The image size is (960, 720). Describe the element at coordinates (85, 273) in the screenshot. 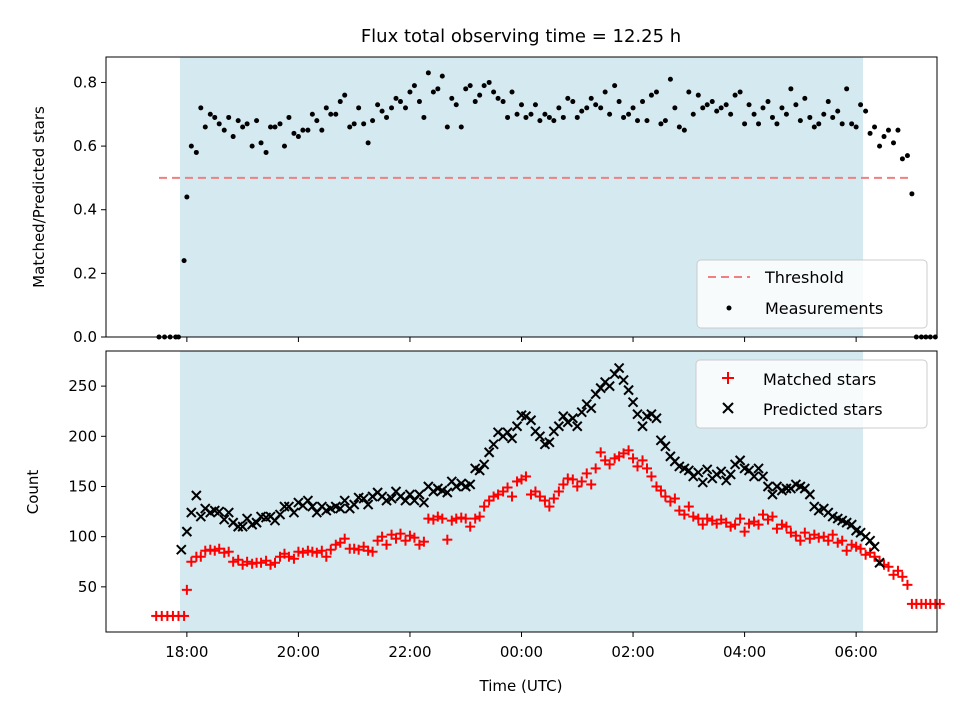

I see `y-tick-label: 0.2` at that location.